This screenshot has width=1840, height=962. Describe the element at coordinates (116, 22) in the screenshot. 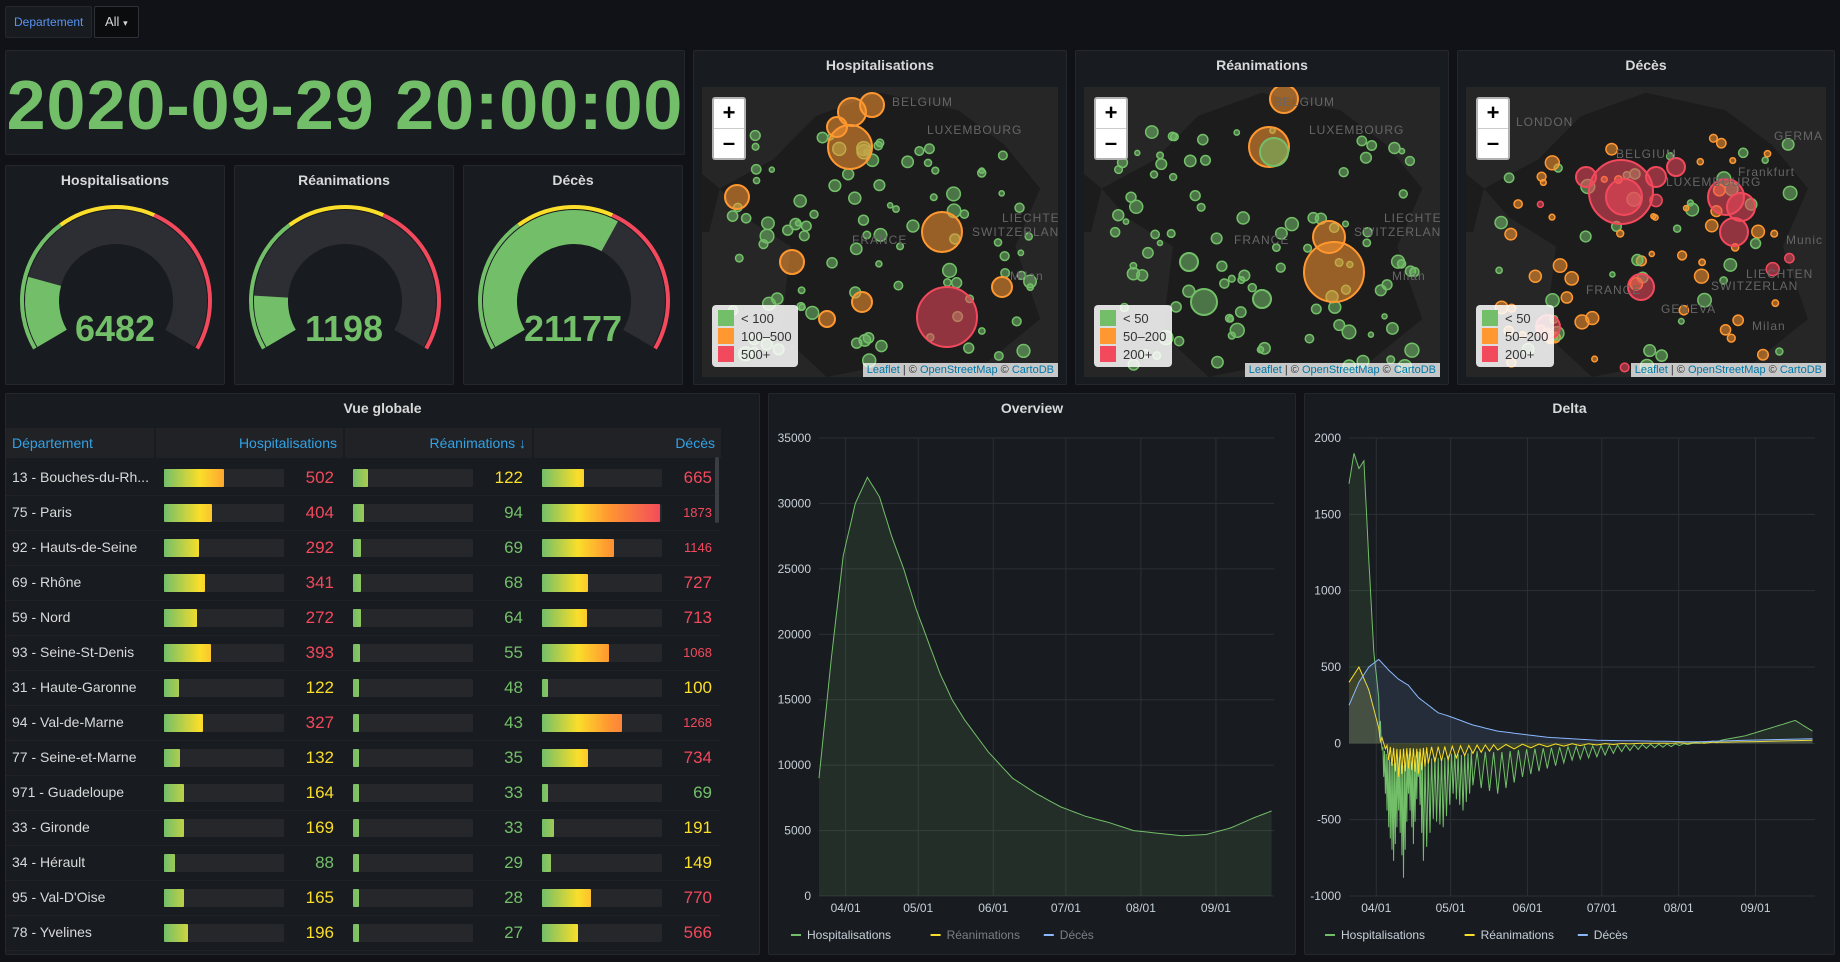

I see `variable-select: All ▾` at that location.